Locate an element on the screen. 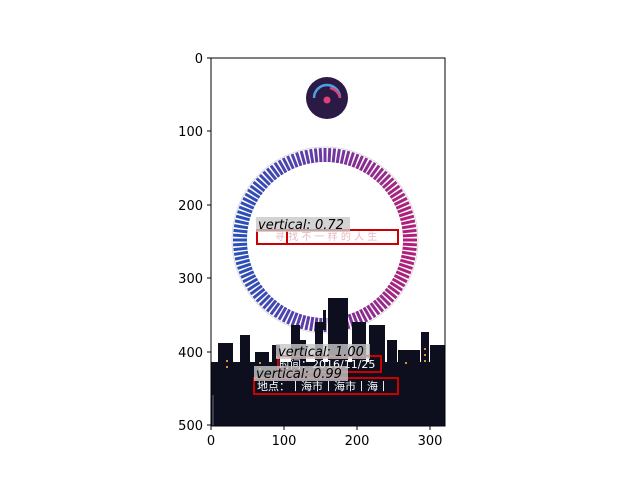 The image size is (640, 480). x-tick-label: 100 is located at coordinates (284, 441).